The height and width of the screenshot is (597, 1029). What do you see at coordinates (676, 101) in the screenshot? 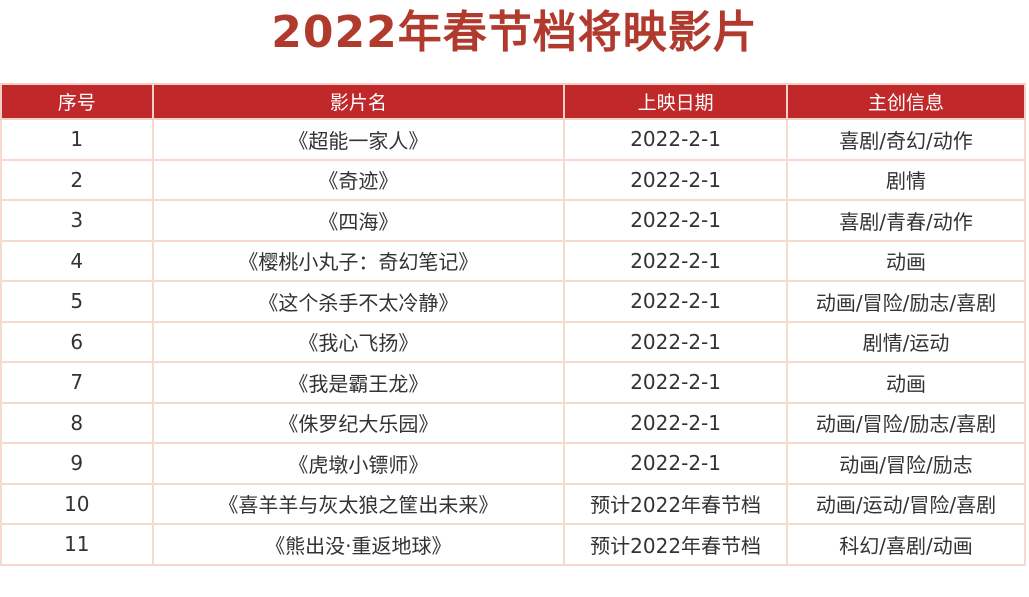
I see `column-header-release-date: 上映日期` at bounding box center [676, 101].